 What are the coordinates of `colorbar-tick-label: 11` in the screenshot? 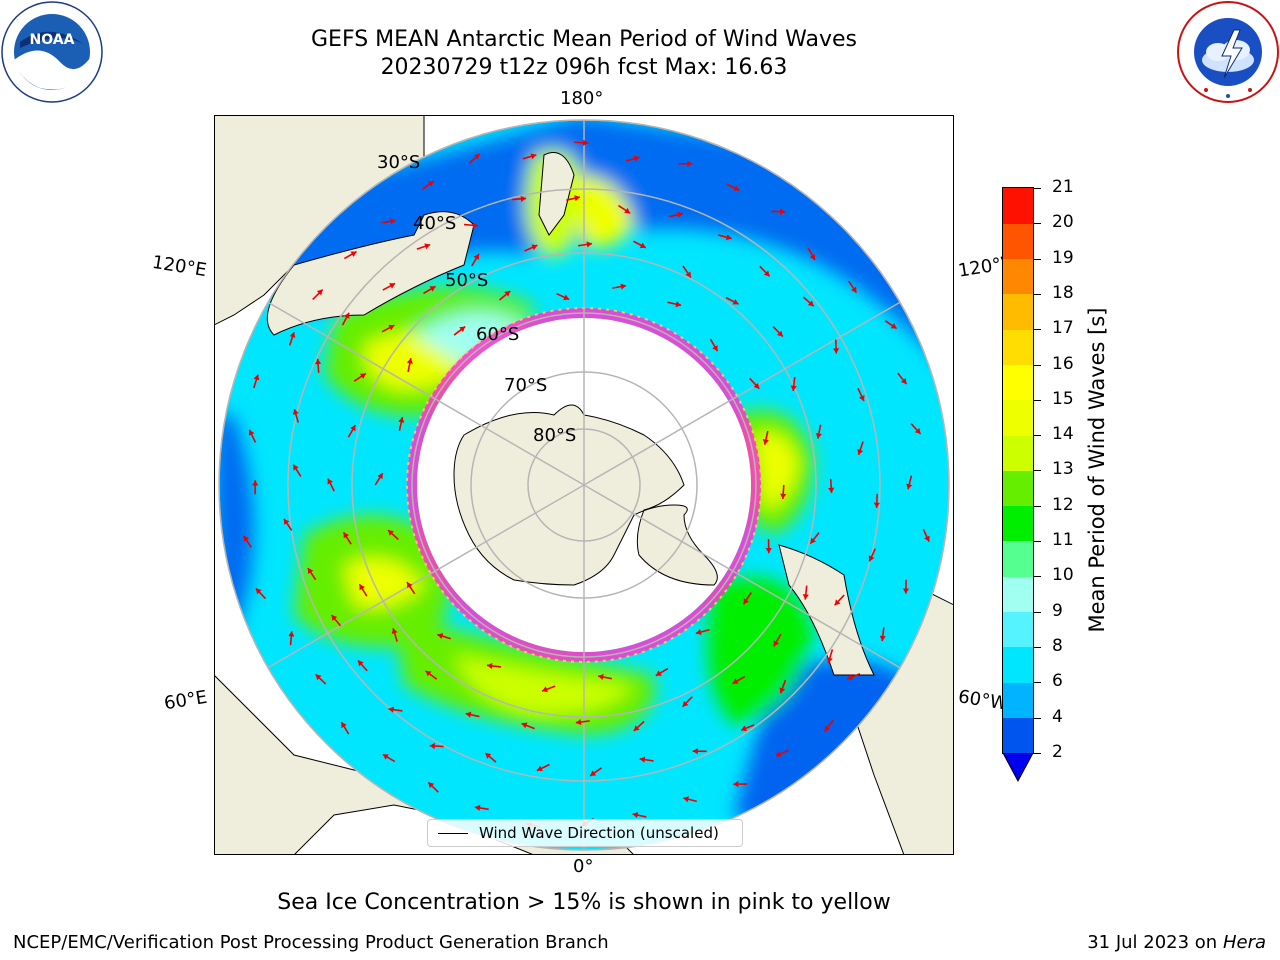 It's located at (1063, 540).